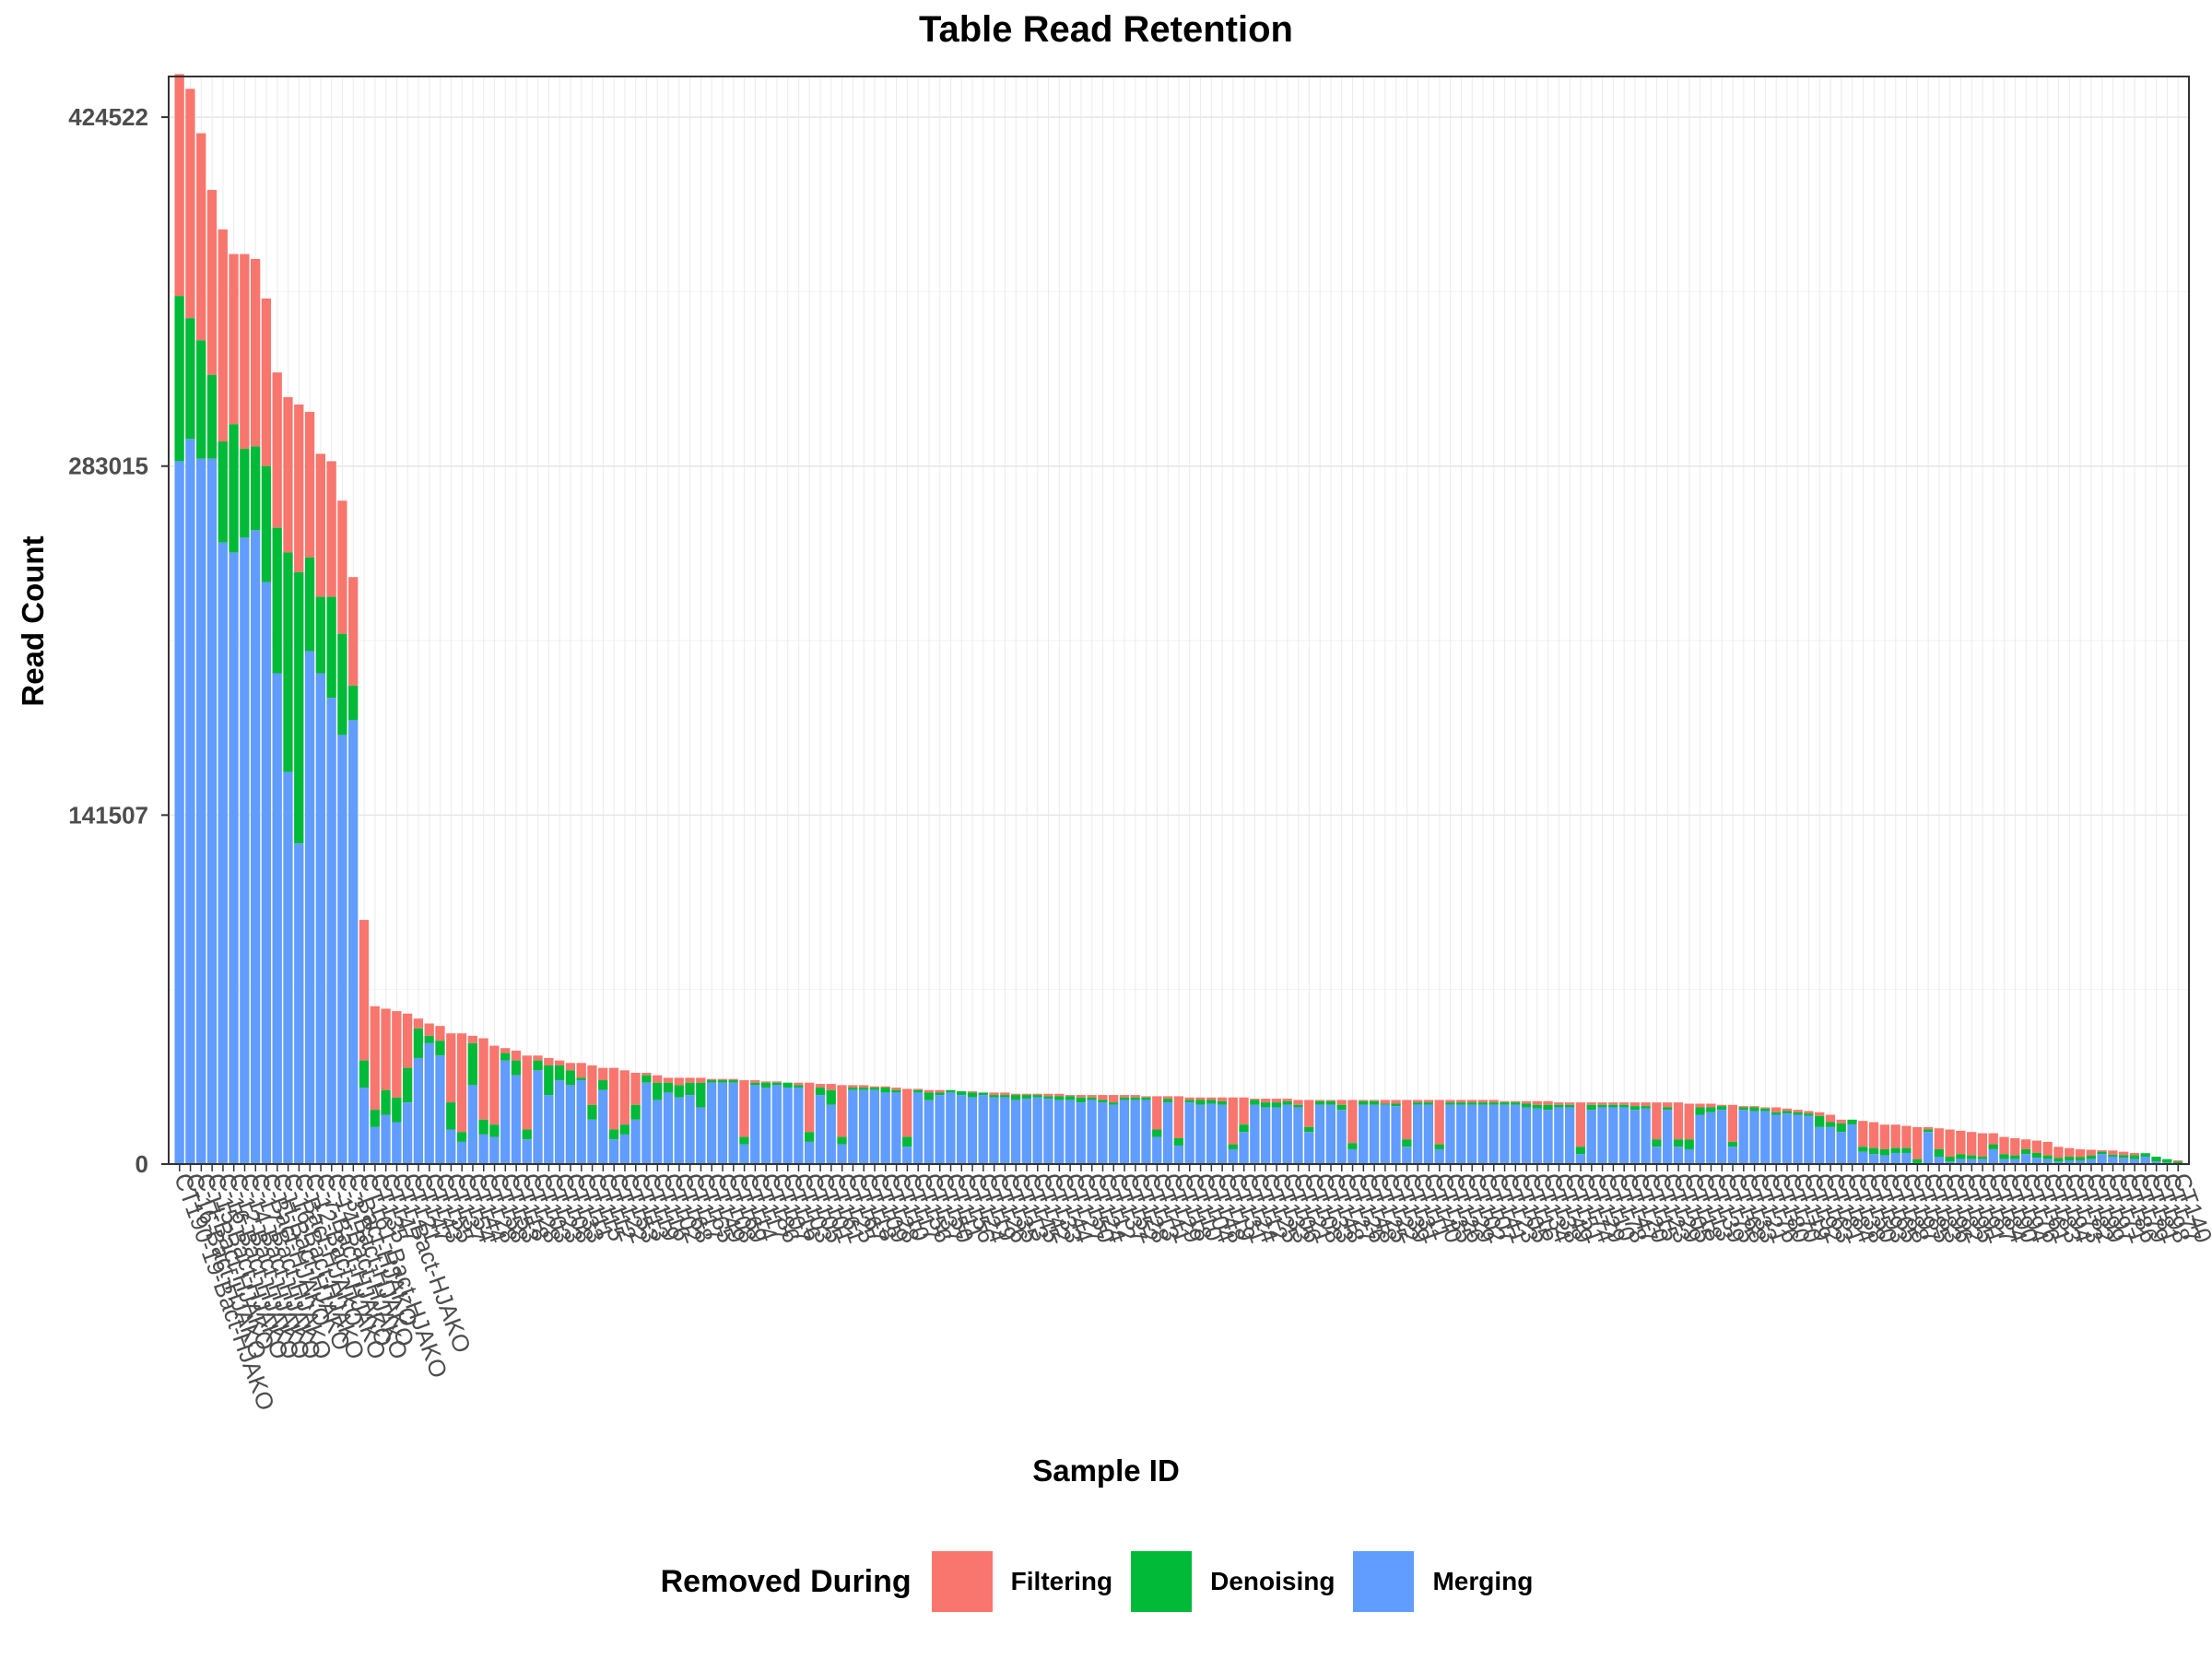  I want to click on y-tick-label: 141507, so click(108, 815).